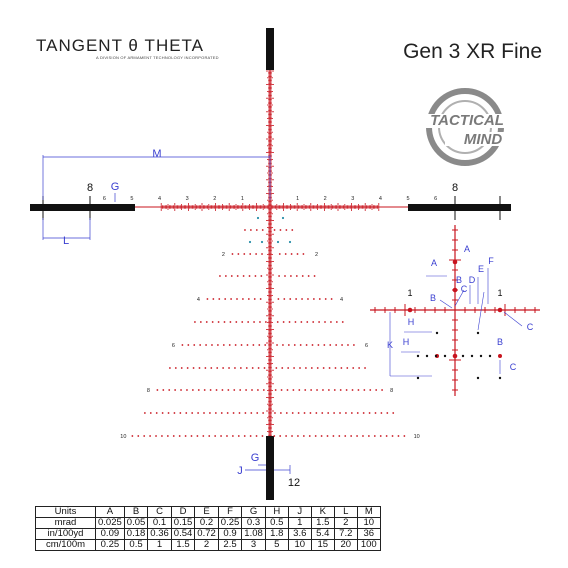 Image resolution: width=568 pixels, height=568 pixels. Describe the element at coordinates (409, 293) in the screenshot. I see `detail-one-left: 1` at that location.